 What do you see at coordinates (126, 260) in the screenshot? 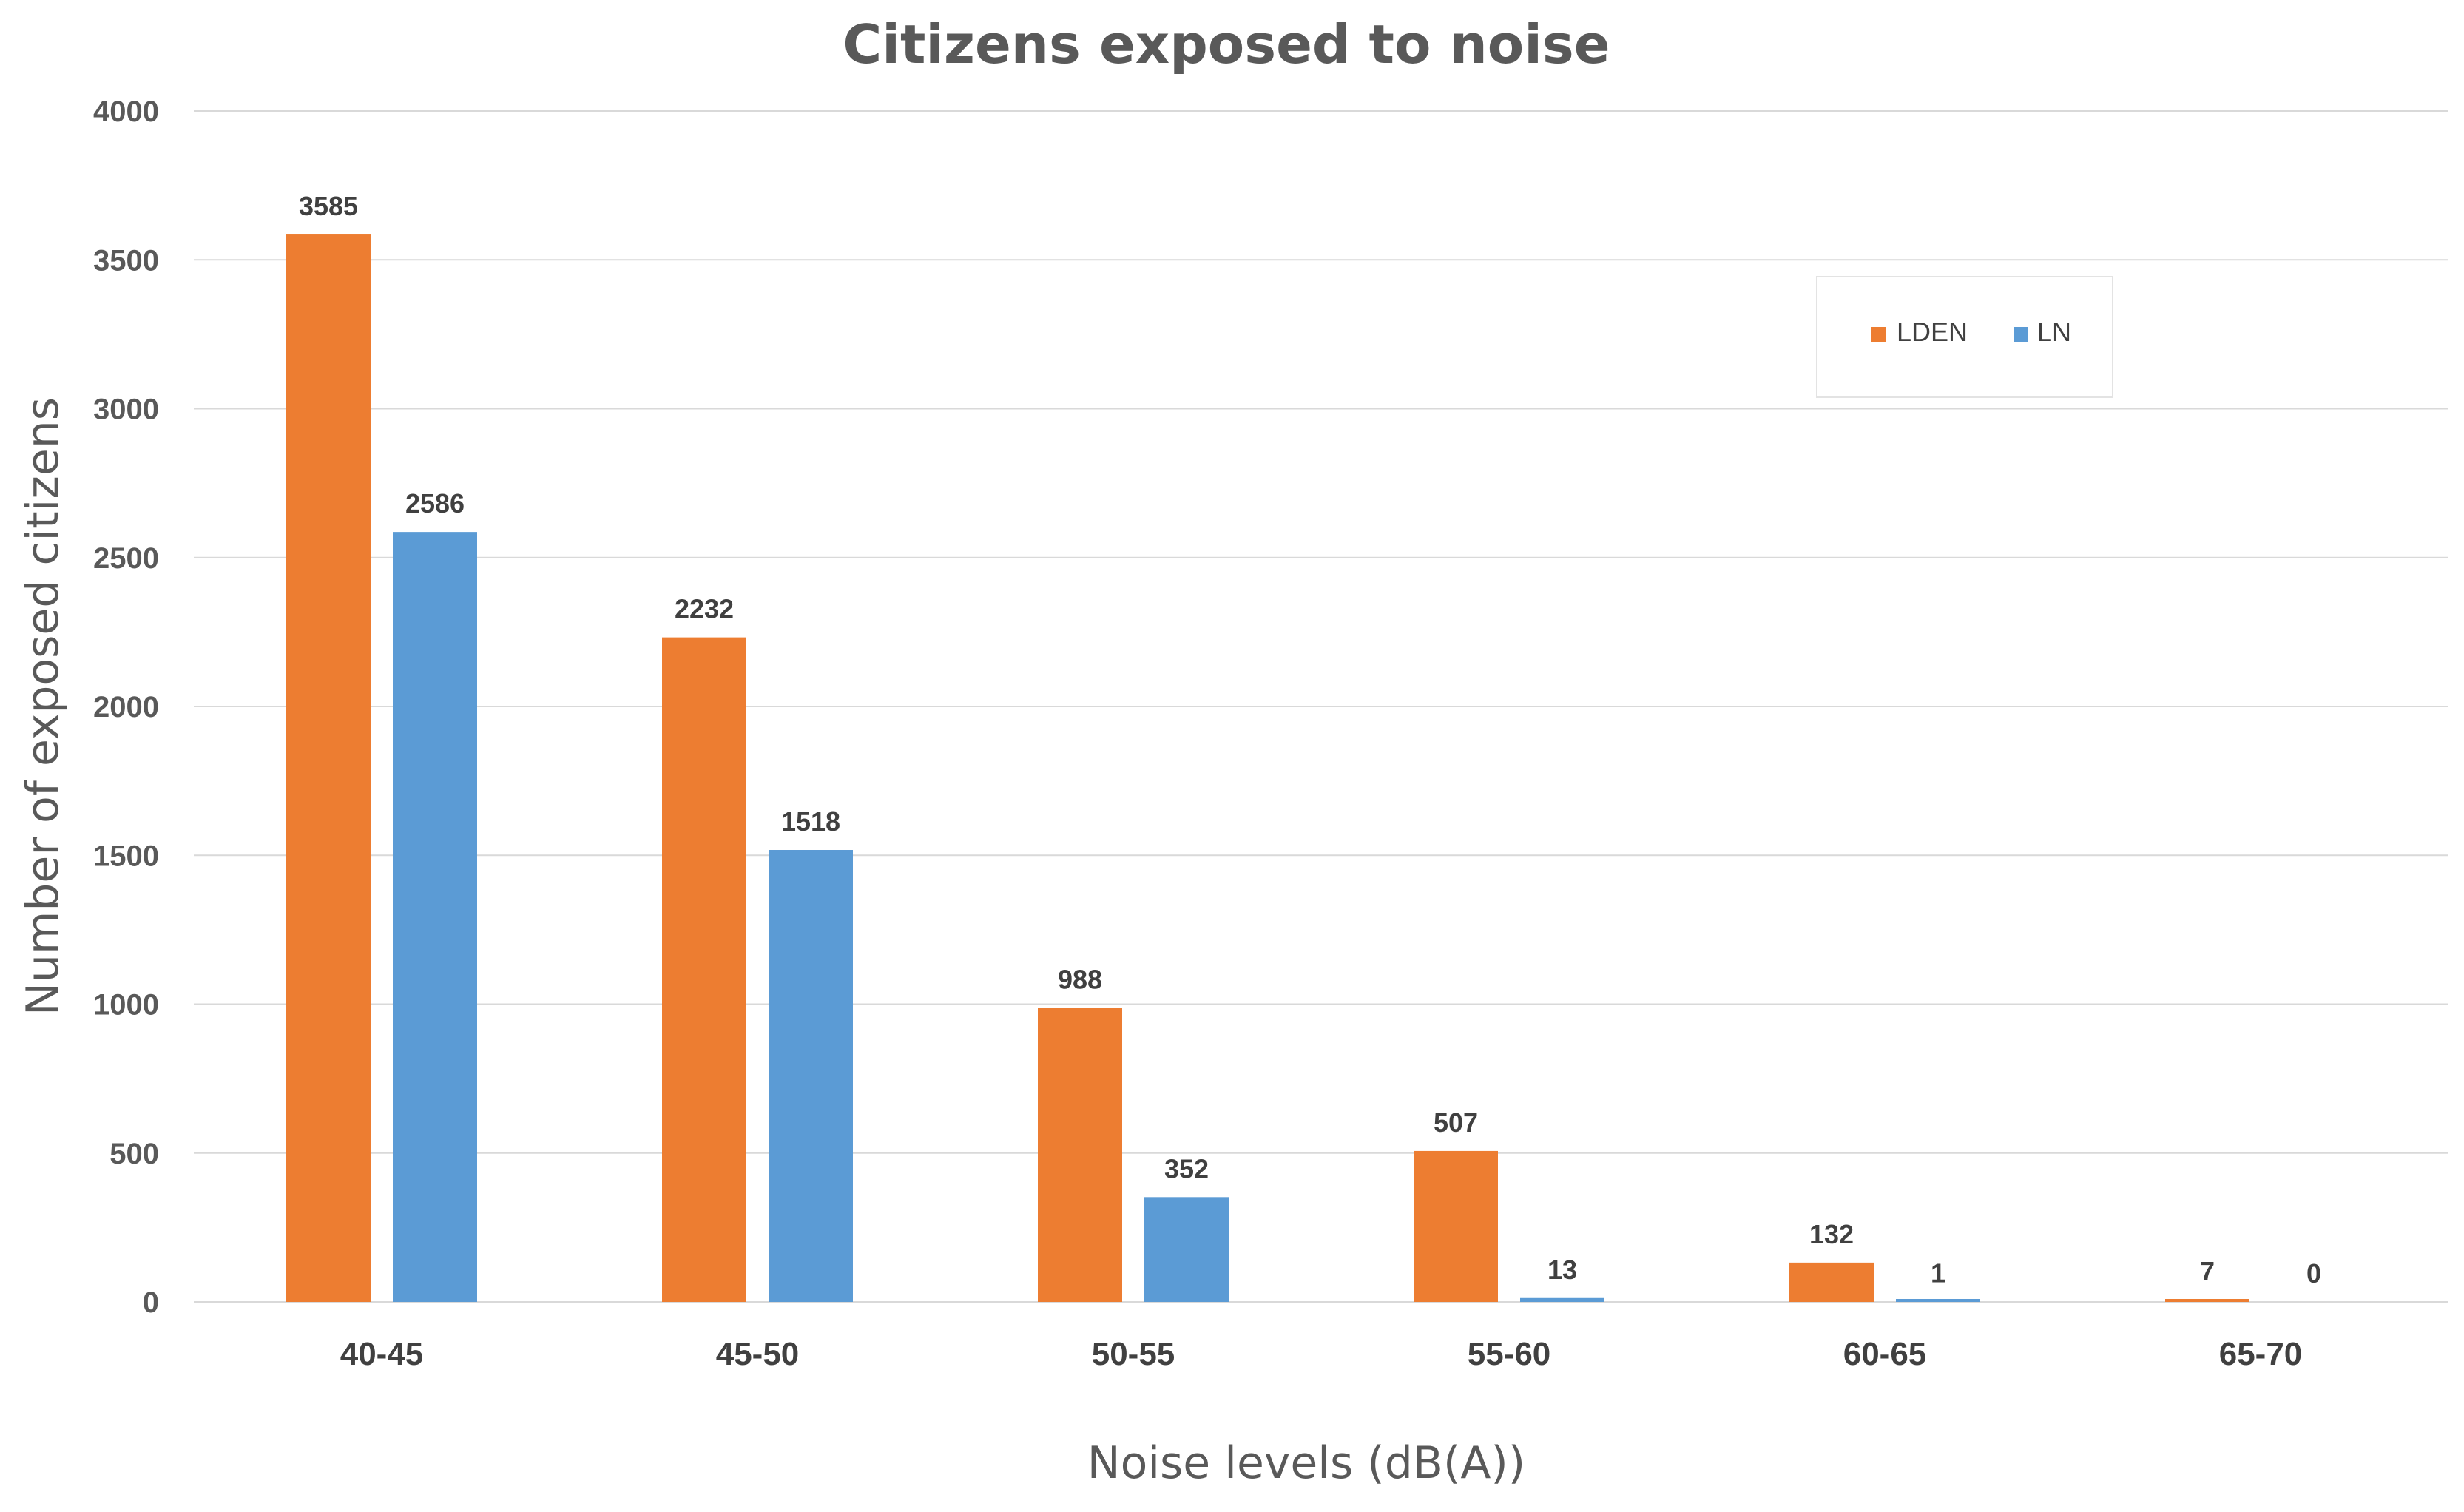
I see `y-tick-label: 3500` at bounding box center [126, 260].